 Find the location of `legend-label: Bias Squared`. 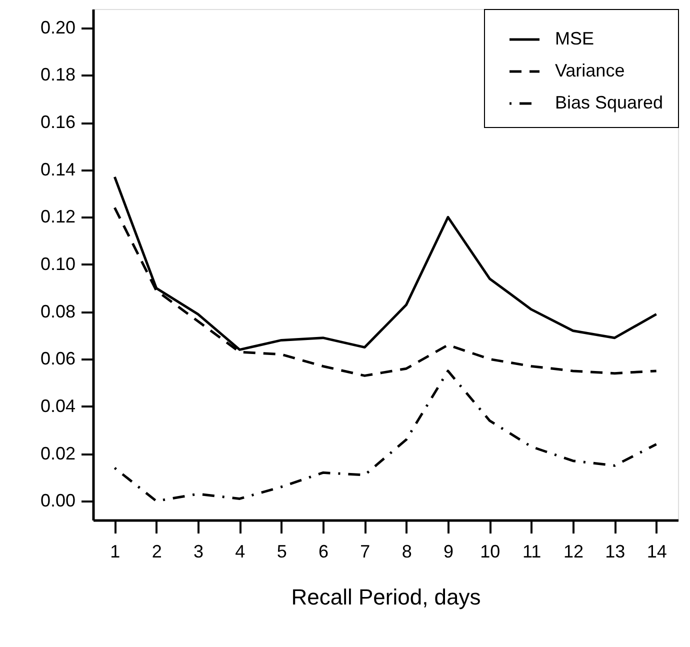

legend-label: Bias Squared is located at coordinates (609, 102).